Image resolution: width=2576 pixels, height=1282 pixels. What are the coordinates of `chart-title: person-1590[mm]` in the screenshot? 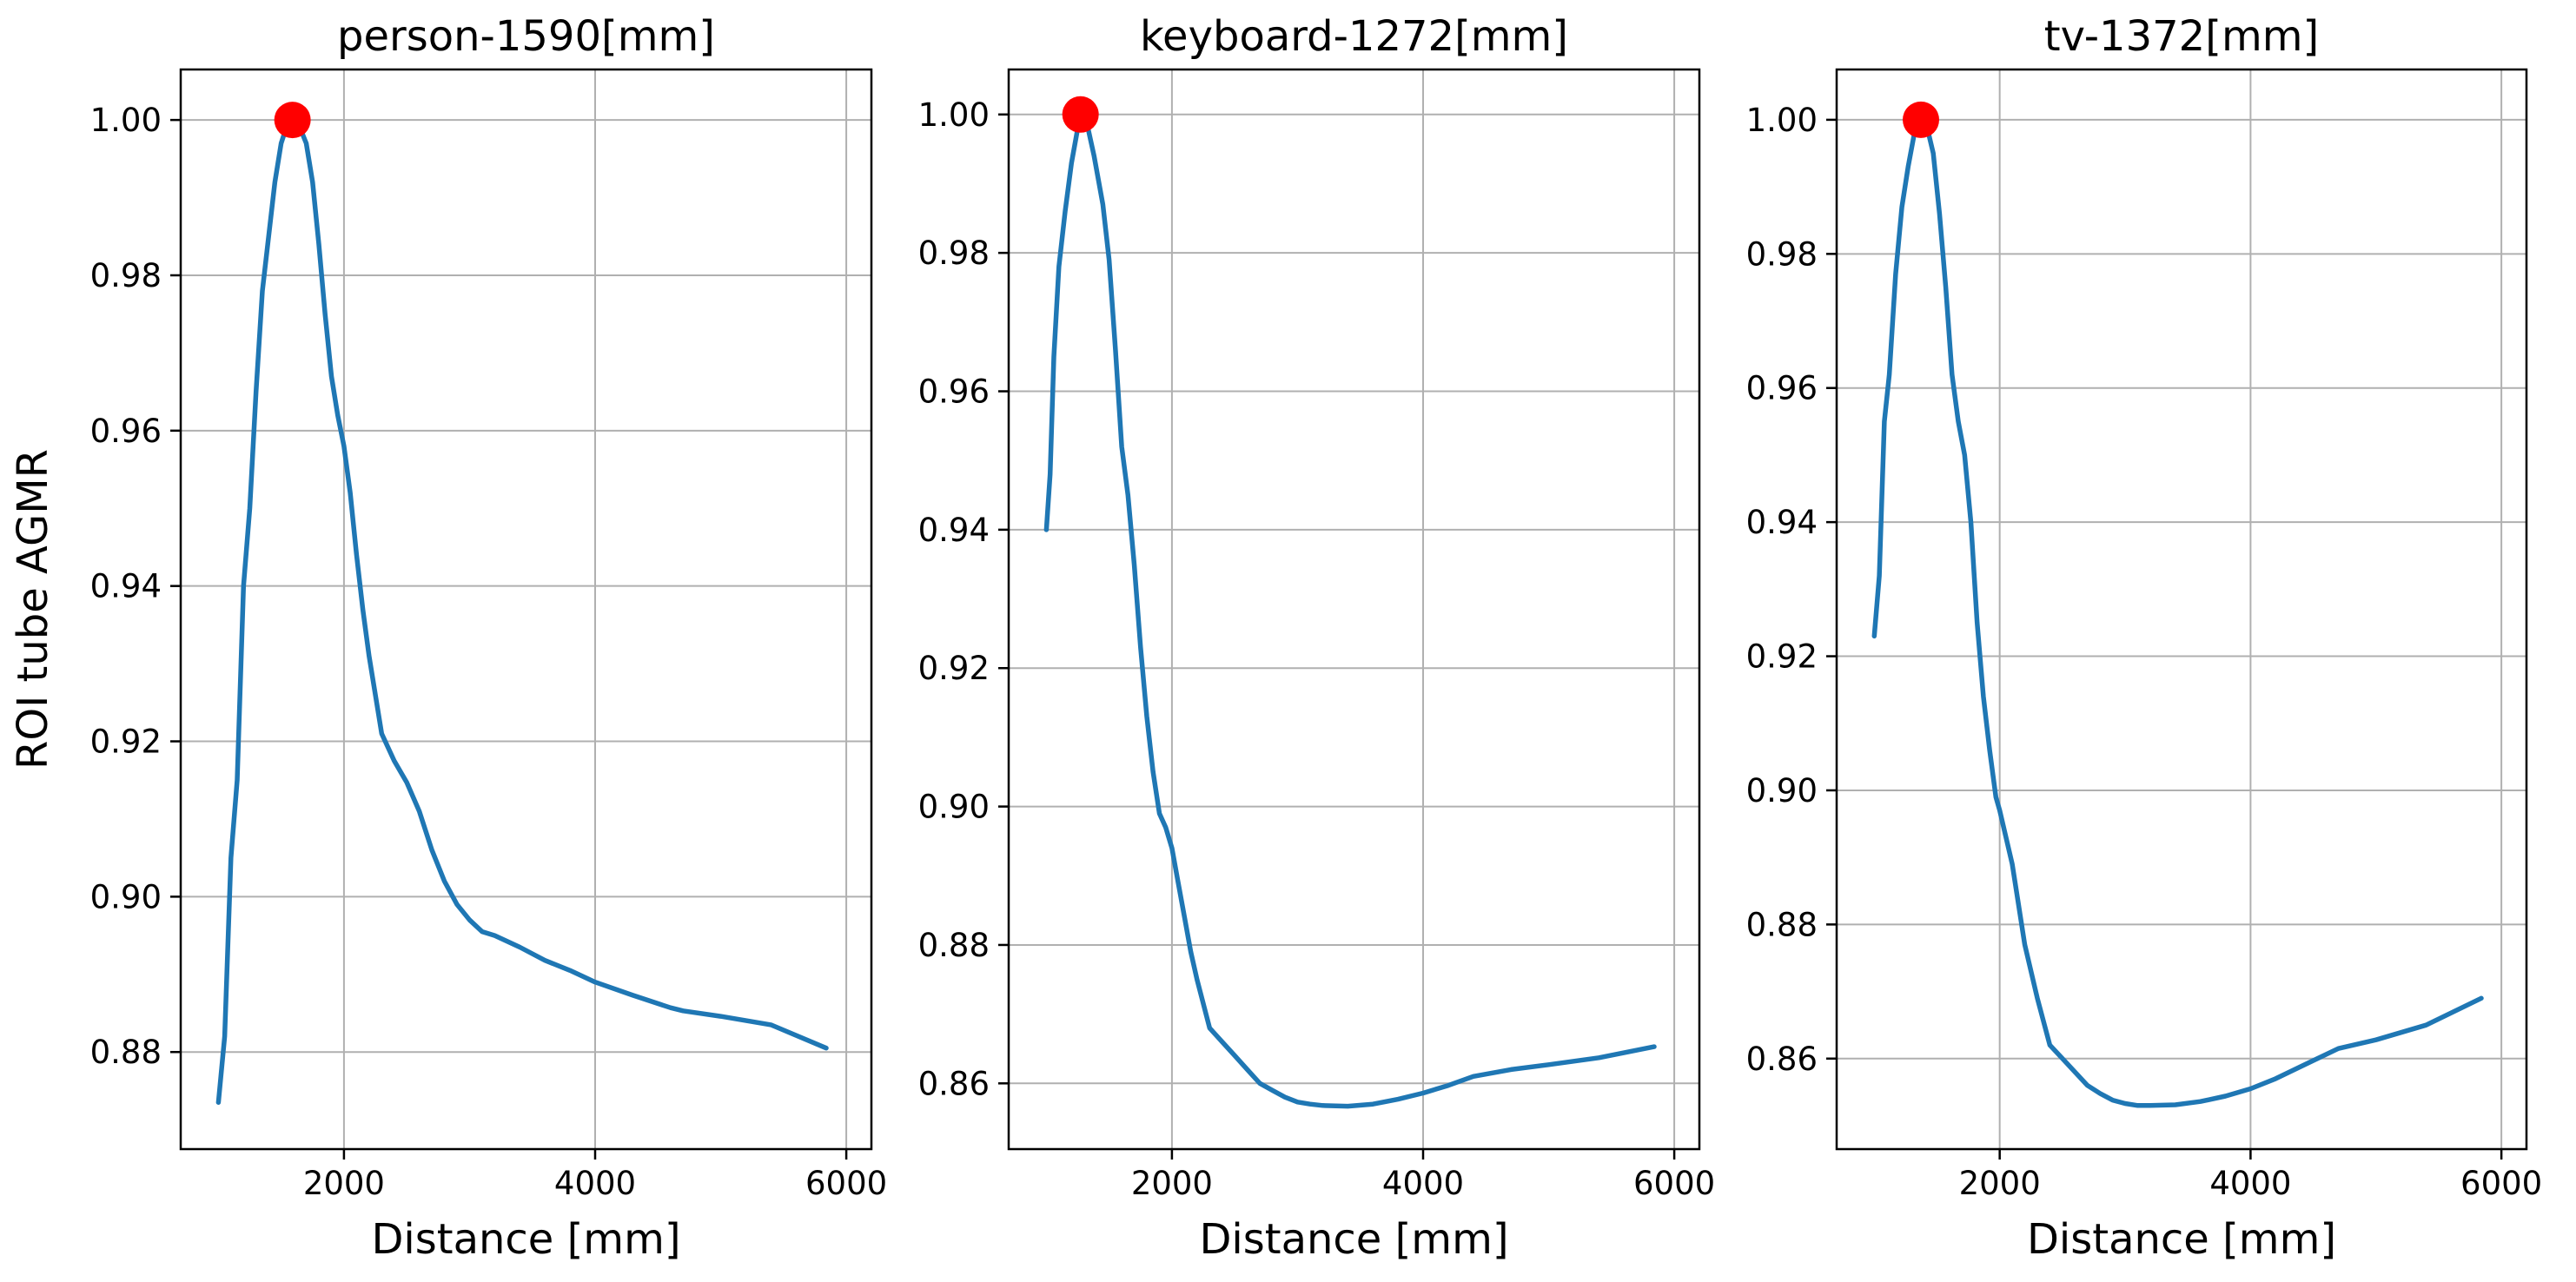 It's located at (526, 36).